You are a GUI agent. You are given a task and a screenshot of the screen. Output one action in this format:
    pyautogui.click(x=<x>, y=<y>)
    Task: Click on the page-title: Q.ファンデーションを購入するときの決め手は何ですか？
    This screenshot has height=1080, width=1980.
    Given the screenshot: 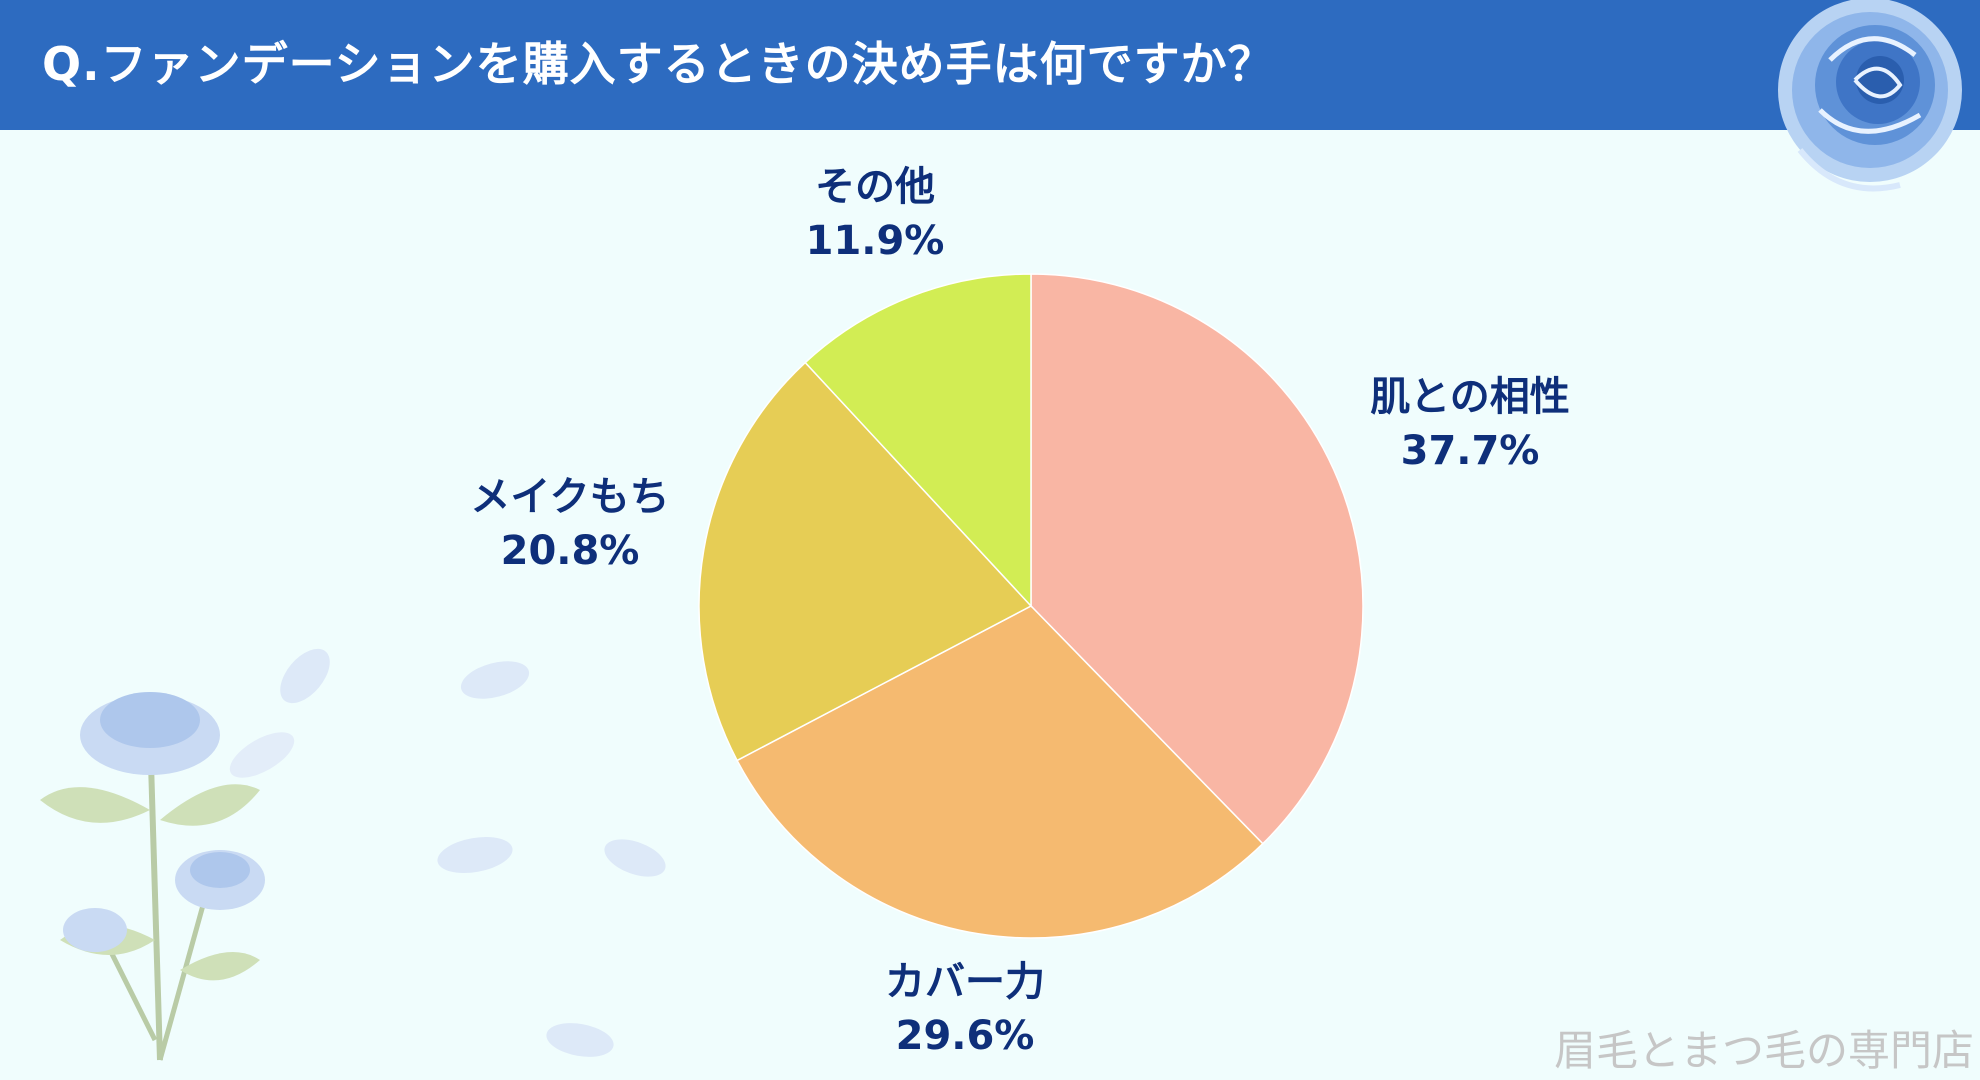 What is the action you would take?
    pyautogui.click(x=658, y=64)
    